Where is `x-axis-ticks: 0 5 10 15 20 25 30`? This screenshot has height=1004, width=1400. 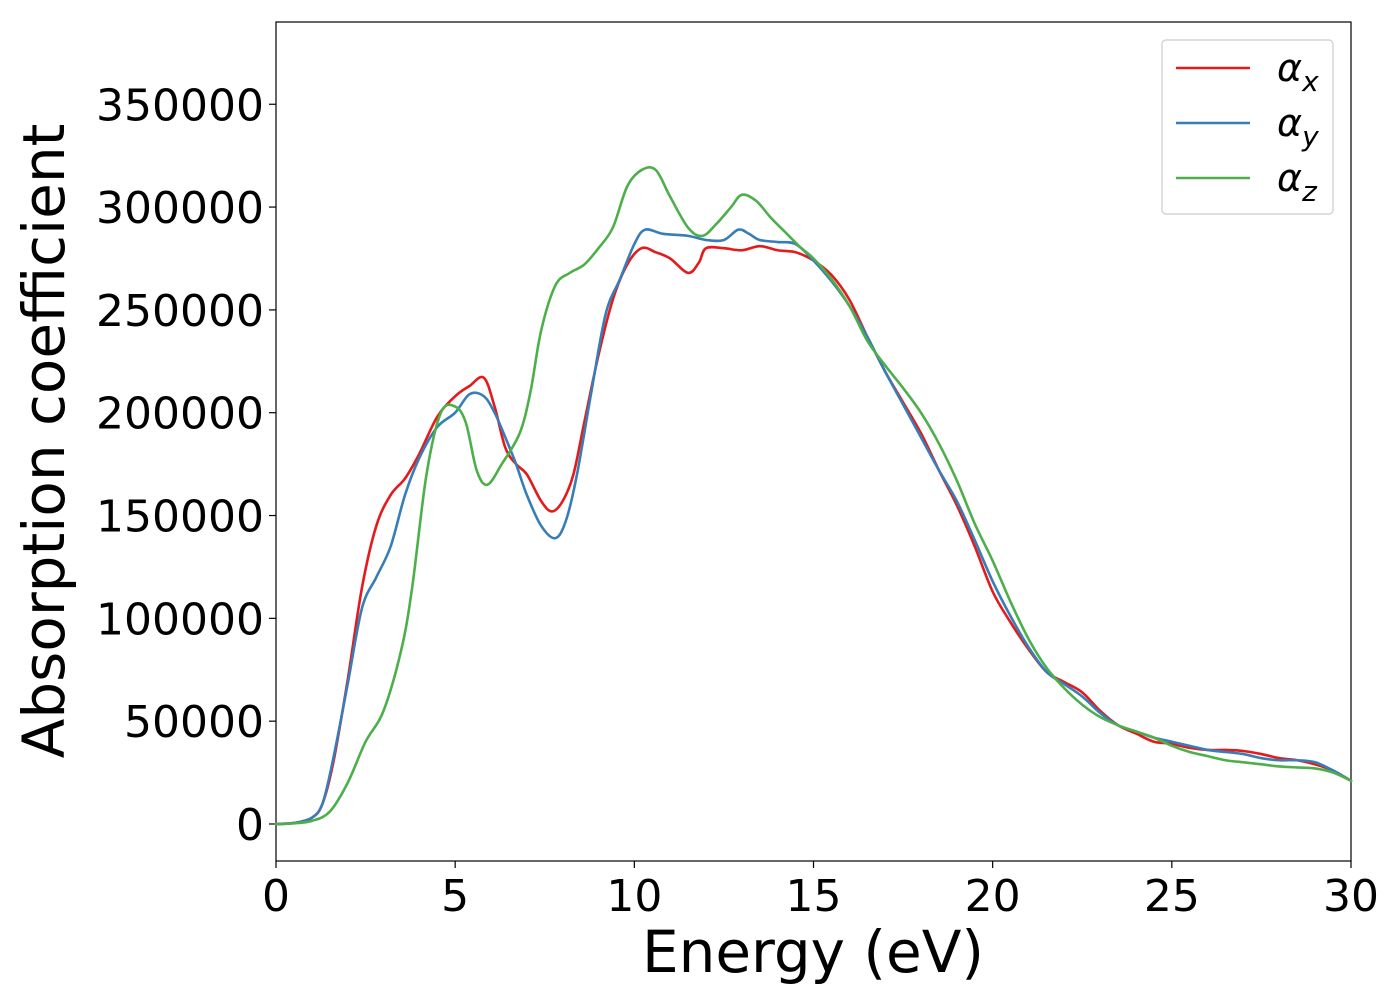
x-axis-ticks: 0 5 10 15 20 25 30 is located at coordinates (820, 891).